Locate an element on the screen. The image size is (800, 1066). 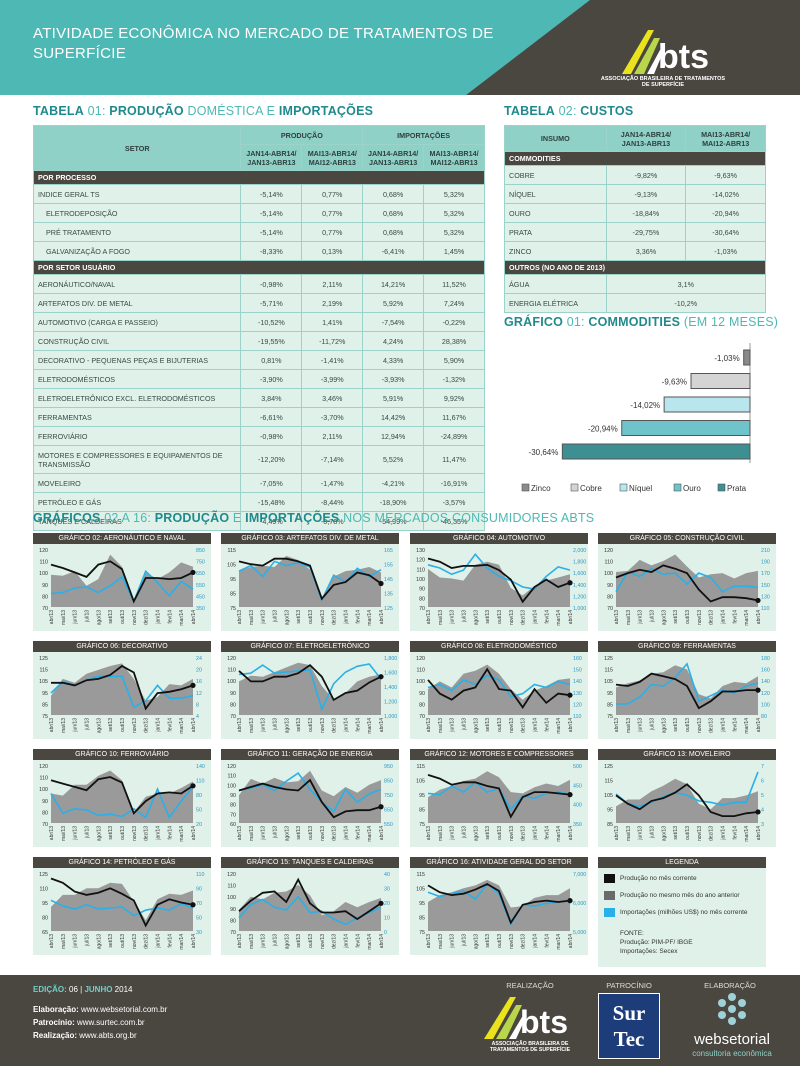
x-tick: set/13 is located at coordinates (111, 941).